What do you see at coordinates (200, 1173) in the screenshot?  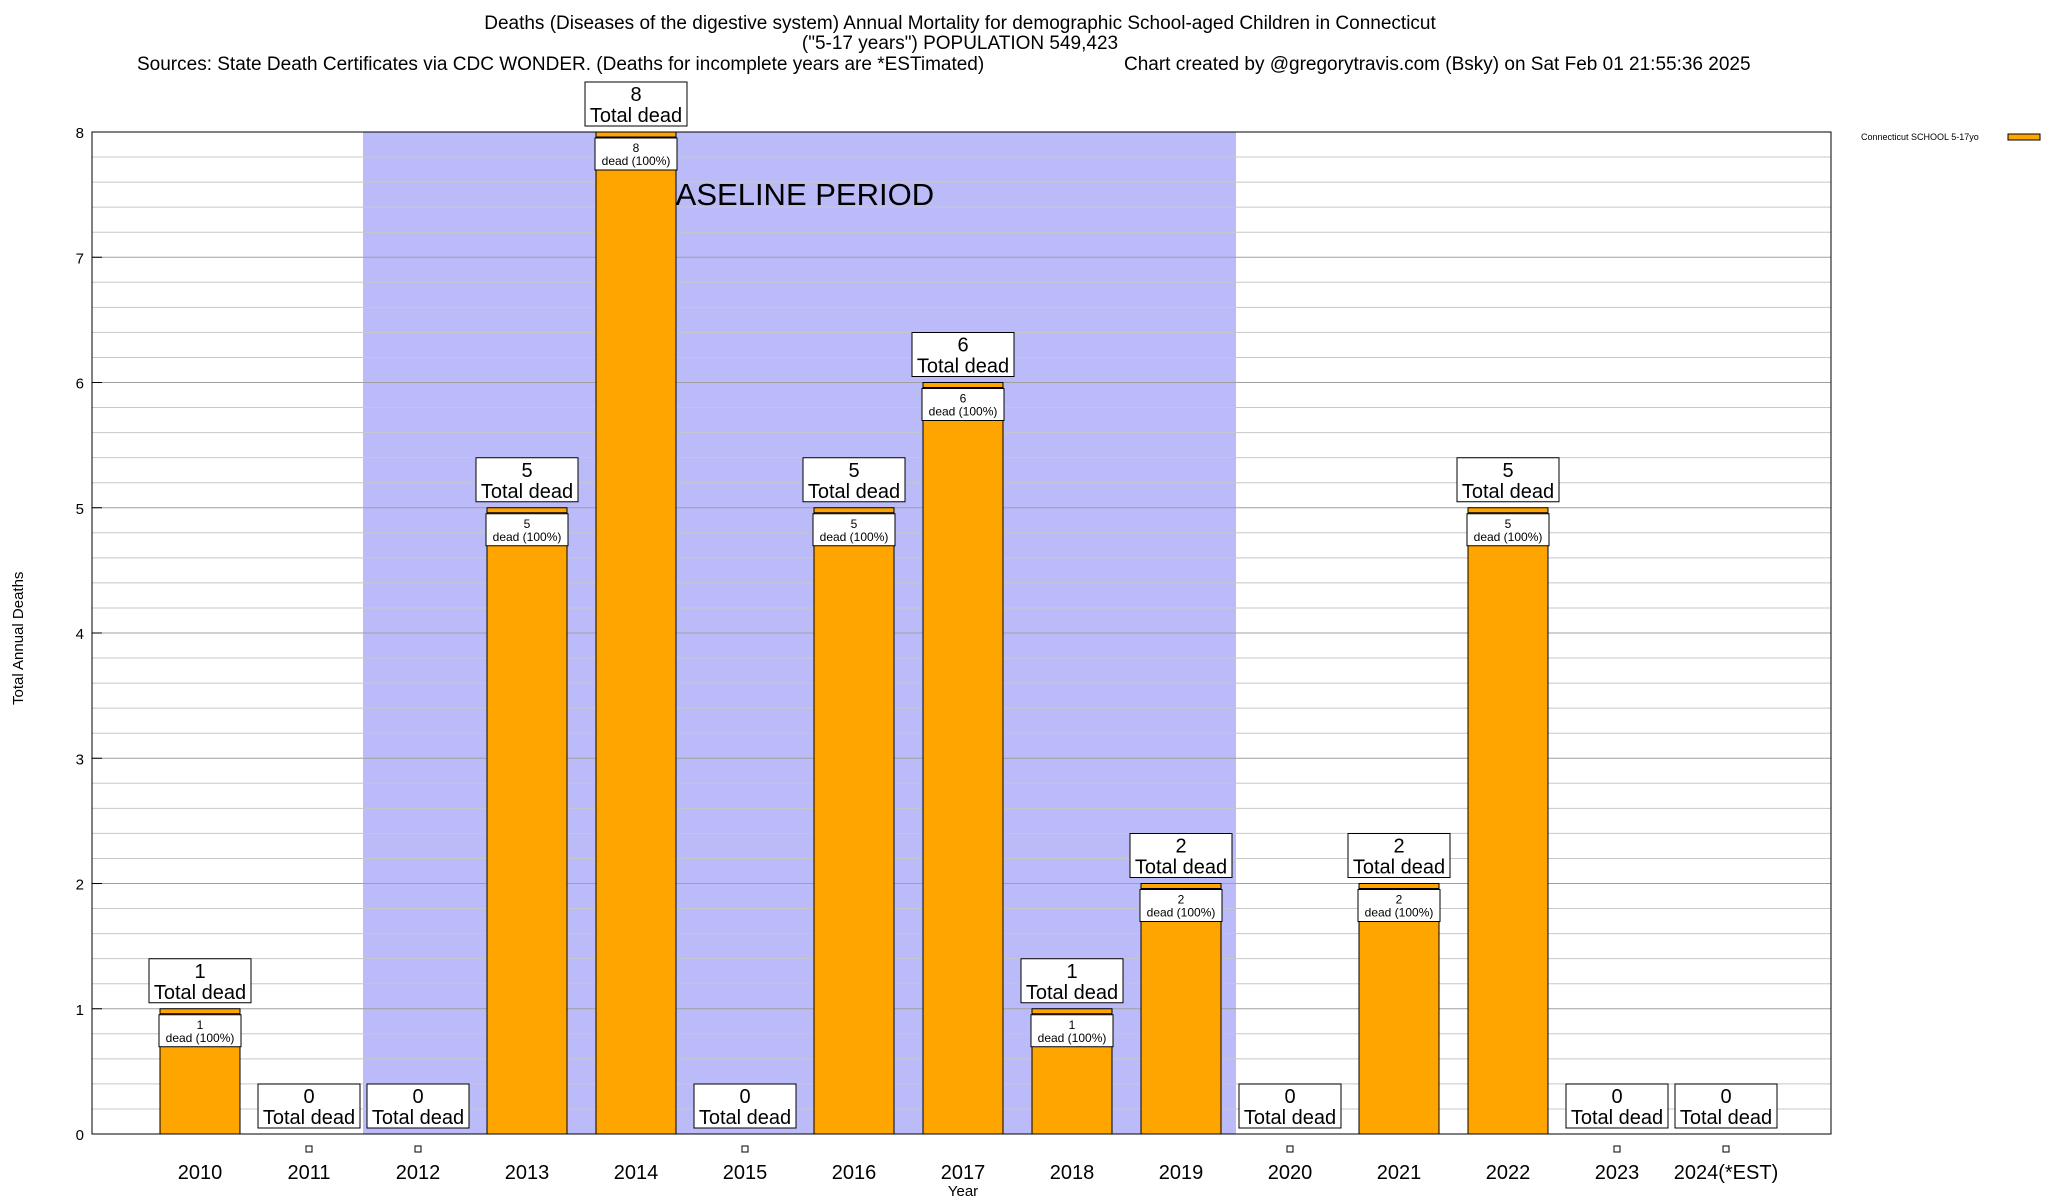 I see `x-tick-label: 2010` at bounding box center [200, 1173].